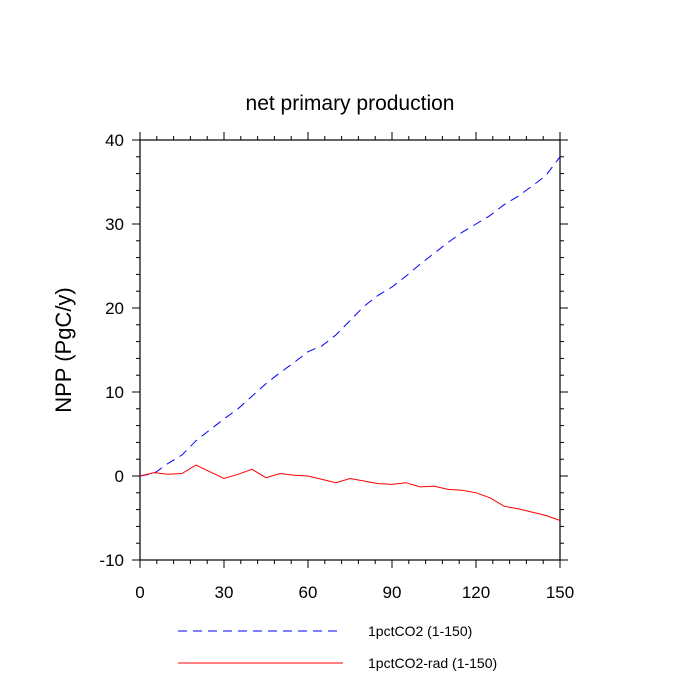  Describe the element at coordinates (560, 592) in the screenshot. I see `x-tick-label: 150` at that location.